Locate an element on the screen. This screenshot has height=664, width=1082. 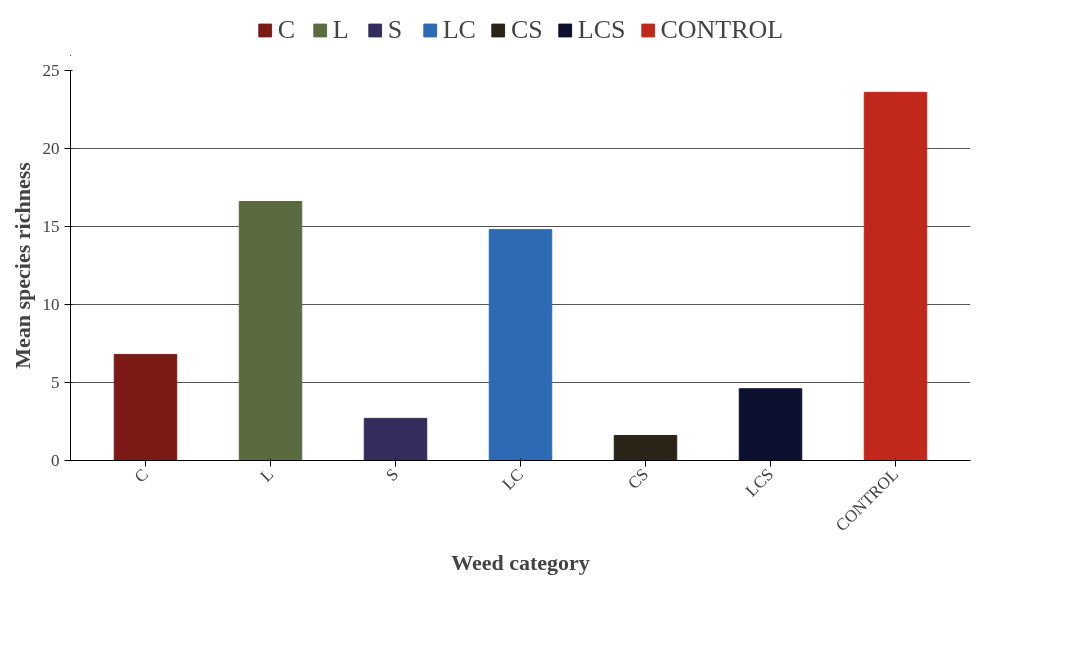
x-tick-label: S is located at coordinates (392, 474).